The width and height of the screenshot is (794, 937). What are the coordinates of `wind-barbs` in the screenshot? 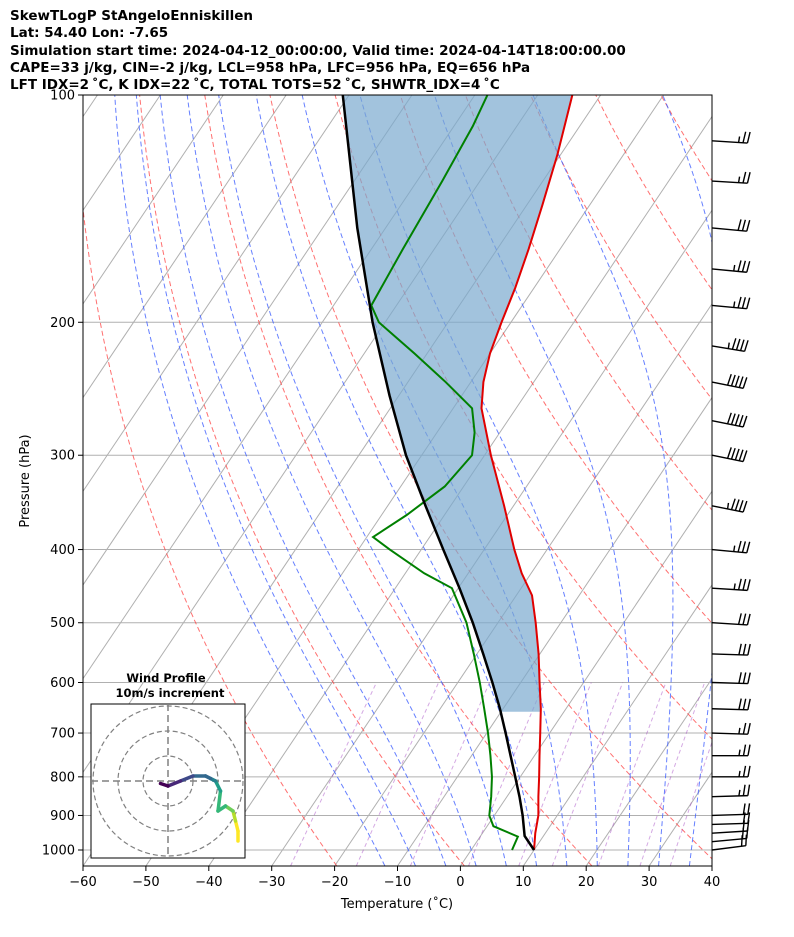 It's located at (731, 491).